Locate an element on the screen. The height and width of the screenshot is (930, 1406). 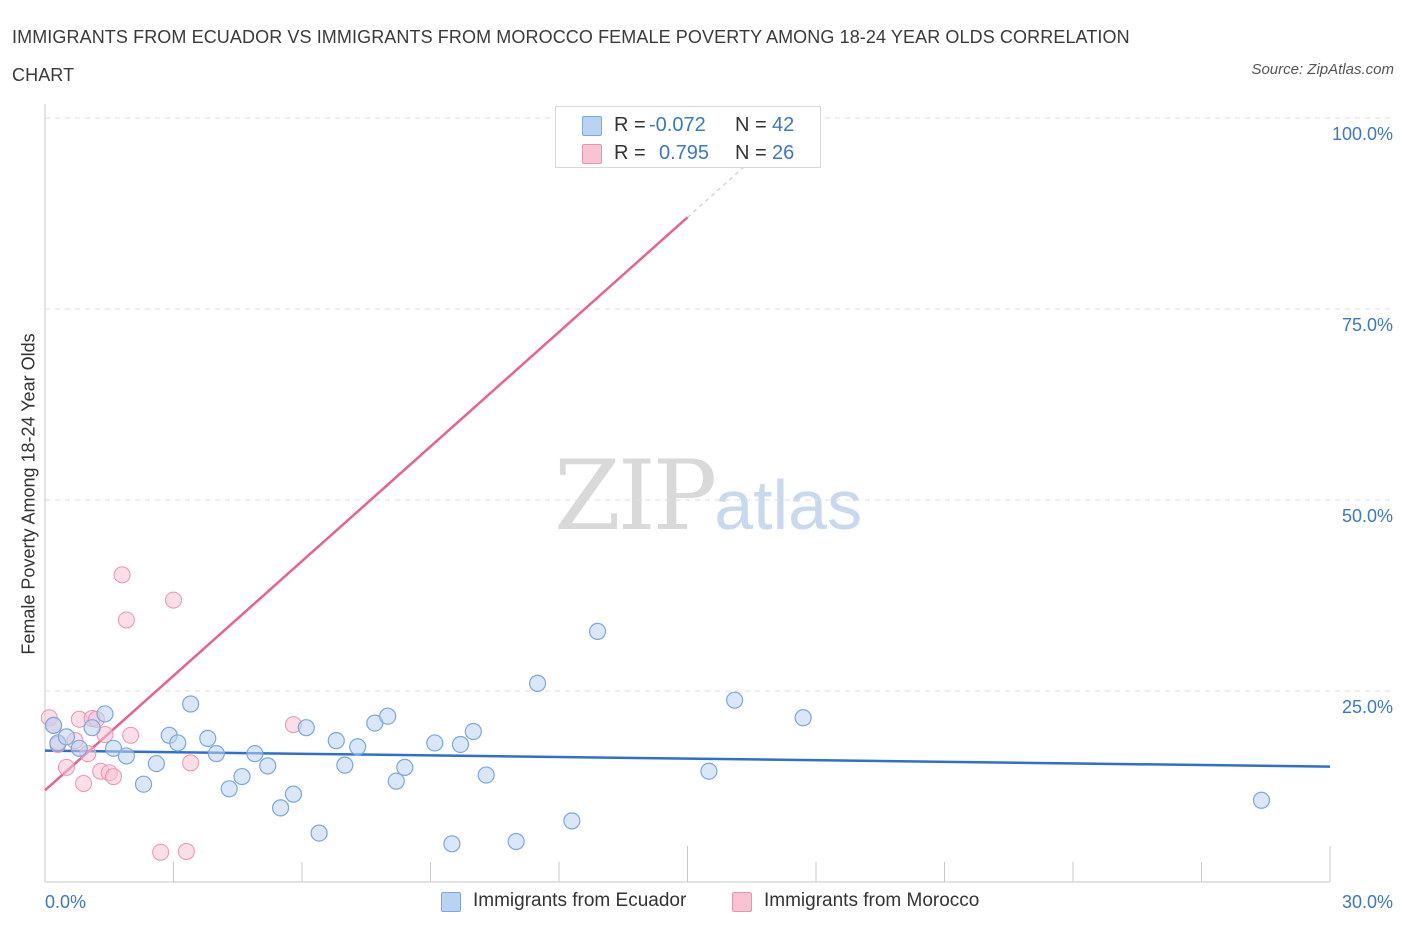
watermark-zip: ZIP is located at coordinates (635, 496).